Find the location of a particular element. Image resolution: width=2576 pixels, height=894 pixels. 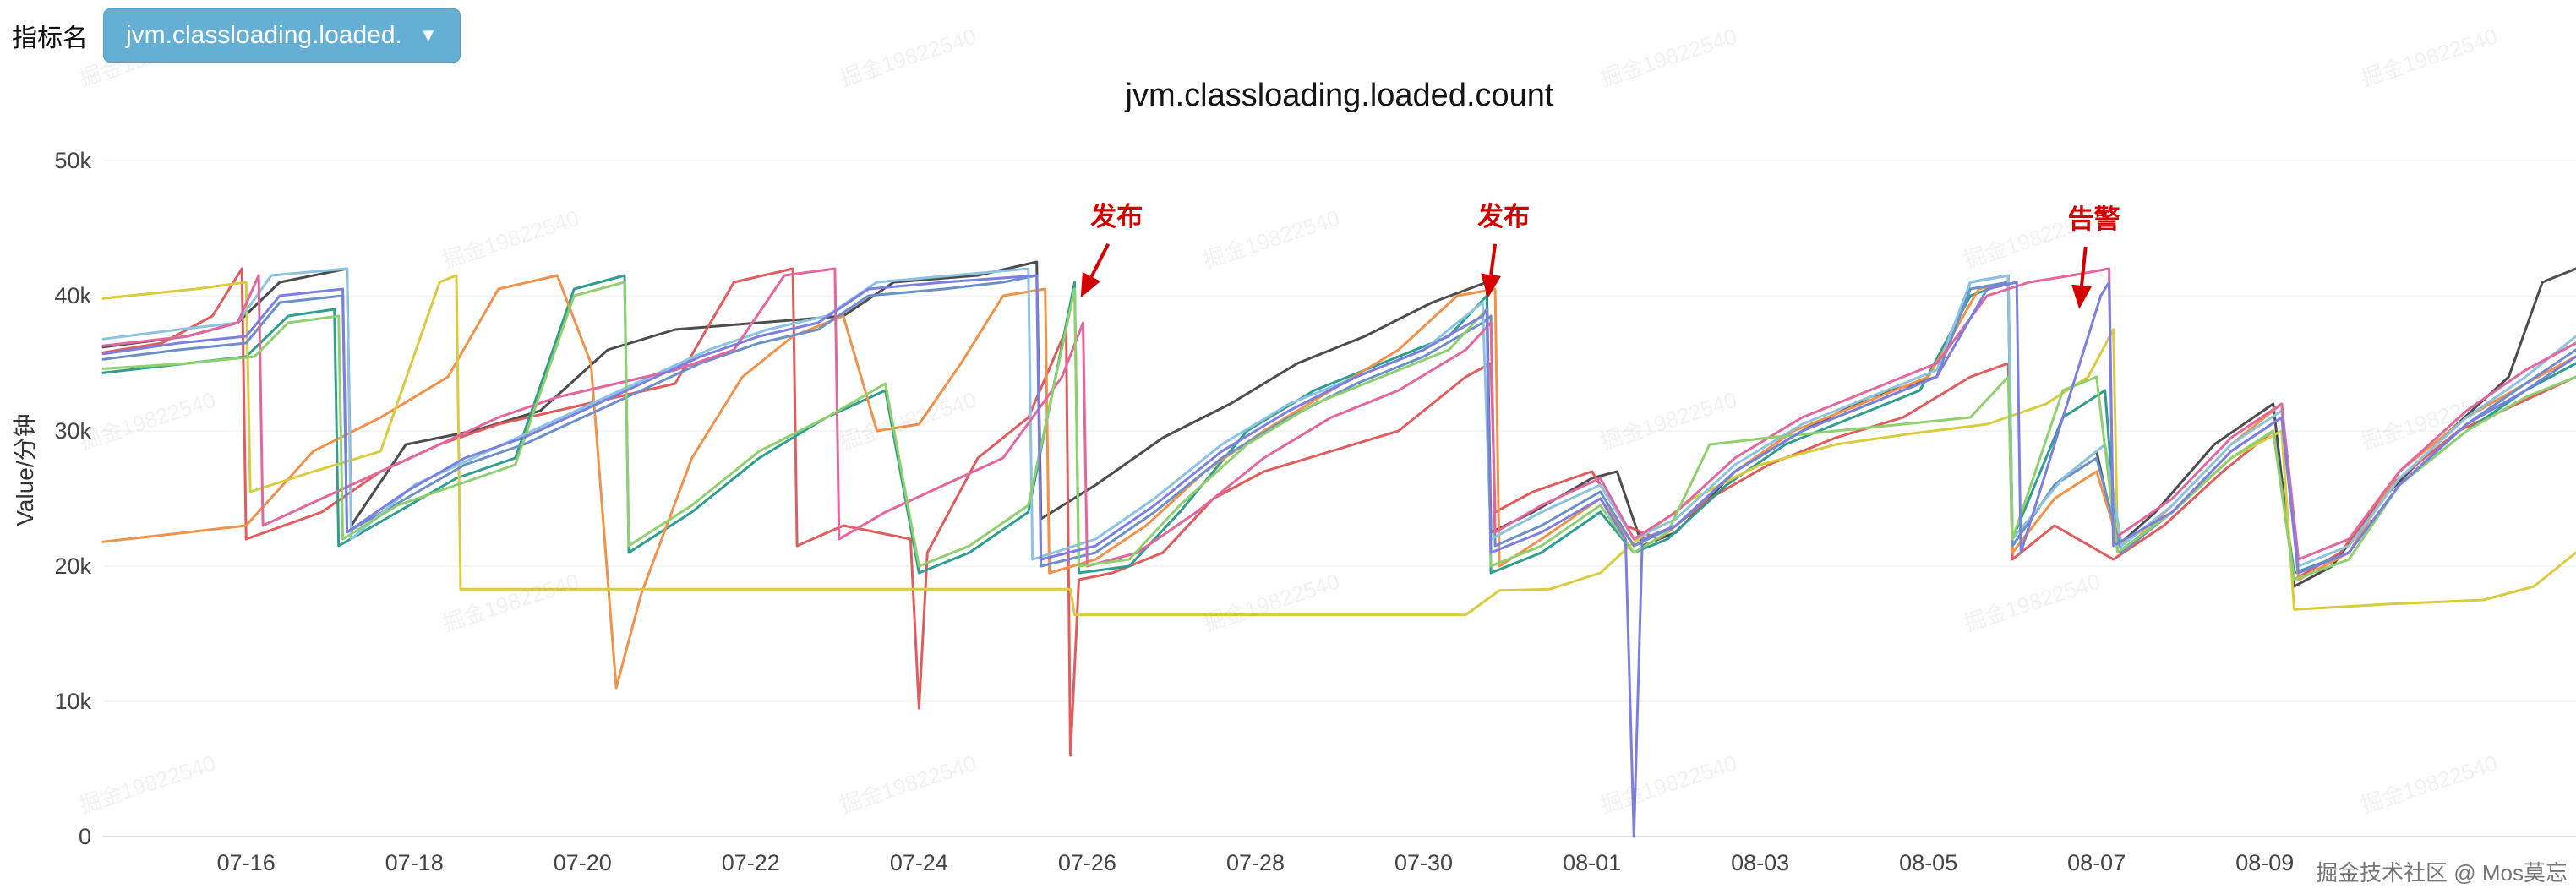

svg-text: 50k is located at coordinates (72, 160).